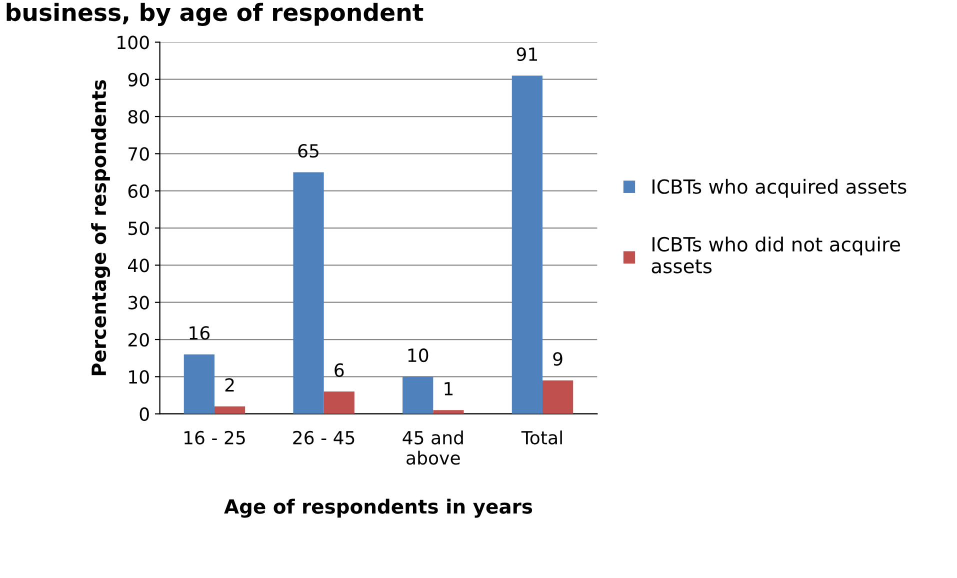 Image resolution: width=957 pixels, height=578 pixels. Describe the element at coordinates (138, 303) in the screenshot. I see `y-tick-label: 30` at that location.